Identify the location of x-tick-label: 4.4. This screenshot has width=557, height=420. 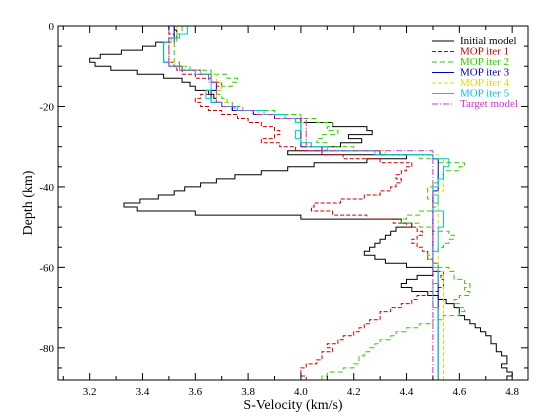
(407, 392).